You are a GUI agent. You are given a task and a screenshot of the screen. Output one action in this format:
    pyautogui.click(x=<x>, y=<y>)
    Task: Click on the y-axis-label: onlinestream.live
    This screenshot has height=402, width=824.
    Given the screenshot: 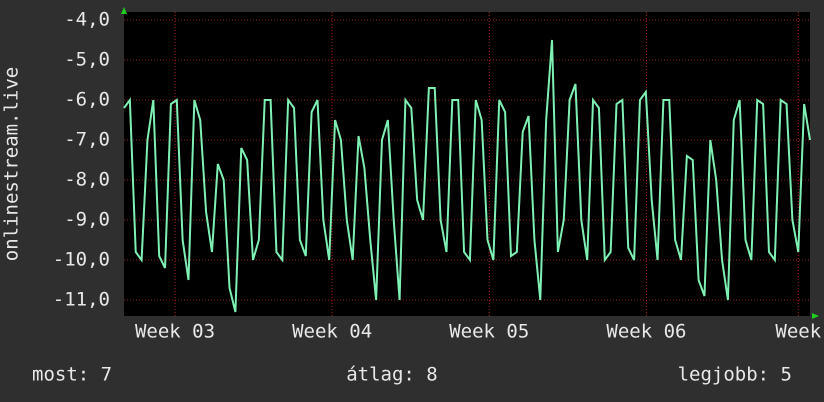 What is the action you would take?
    pyautogui.click(x=12, y=164)
    